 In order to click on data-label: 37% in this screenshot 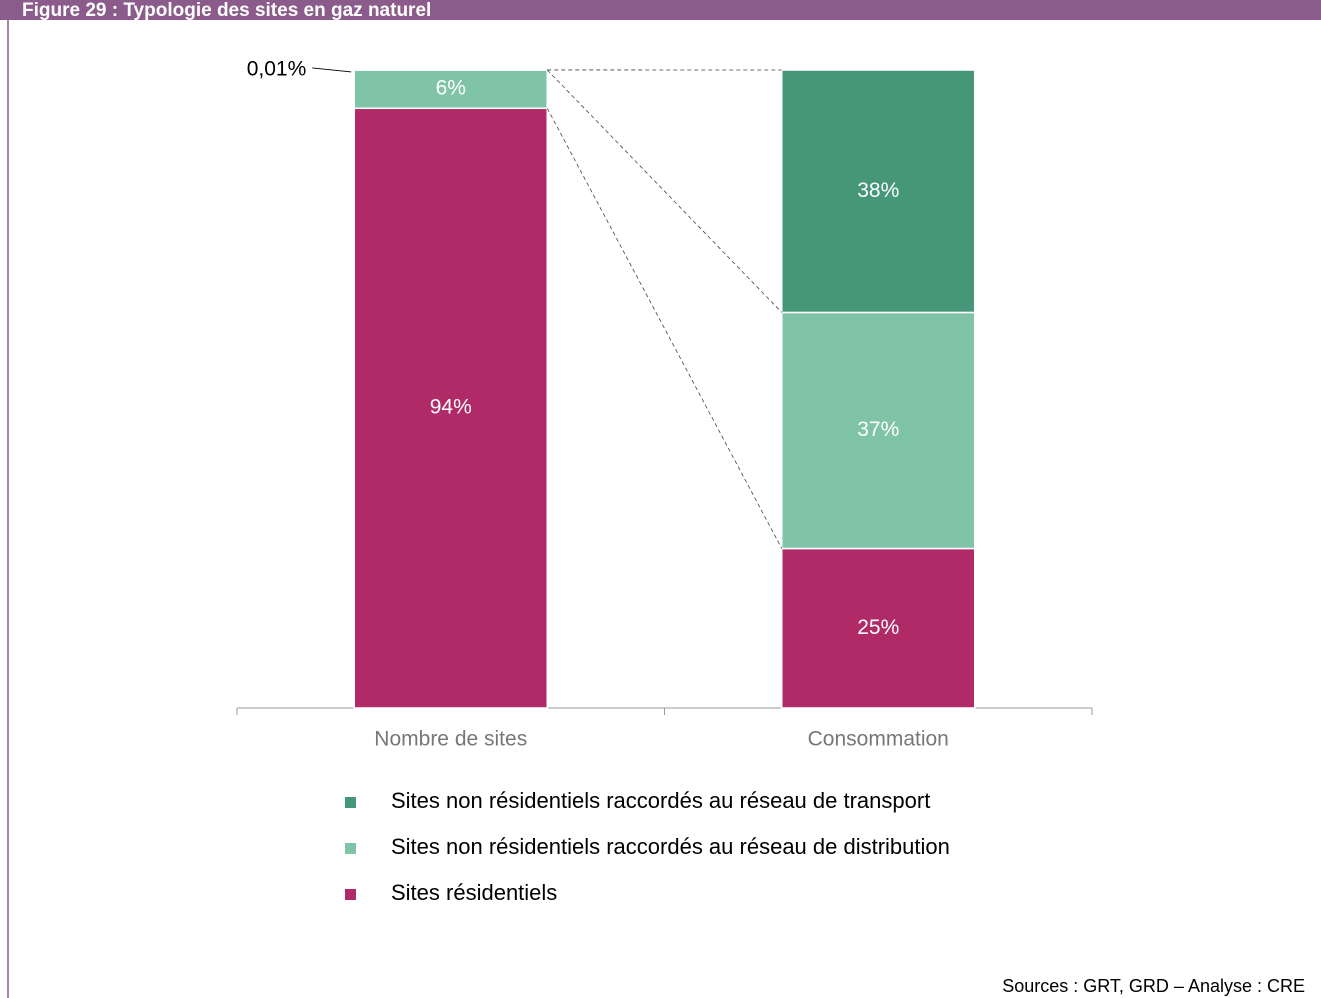, I will do `click(878, 429)`.